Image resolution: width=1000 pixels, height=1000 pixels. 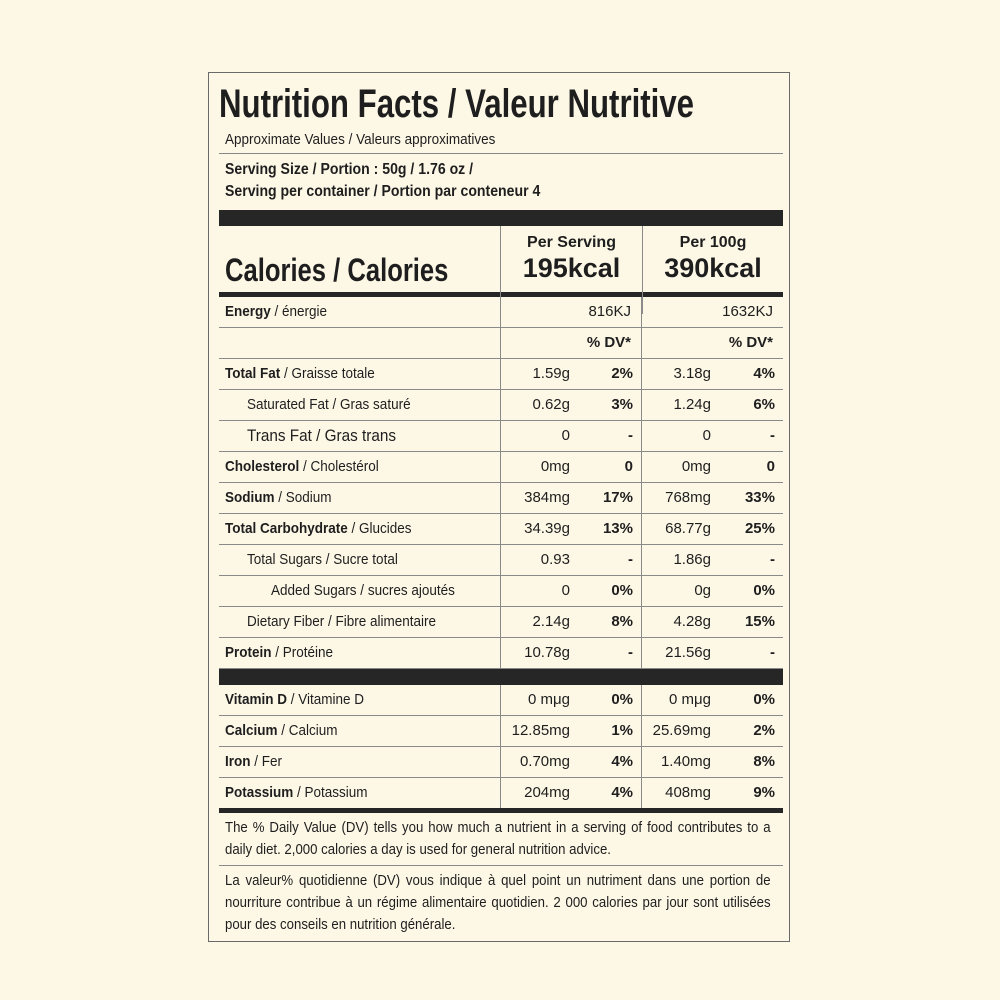 What do you see at coordinates (501, 793) in the screenshot?
I see `nutrient-row: Potassium / Potassium 204mg 4% 408mg 9%` at bounding box center [501, 793].